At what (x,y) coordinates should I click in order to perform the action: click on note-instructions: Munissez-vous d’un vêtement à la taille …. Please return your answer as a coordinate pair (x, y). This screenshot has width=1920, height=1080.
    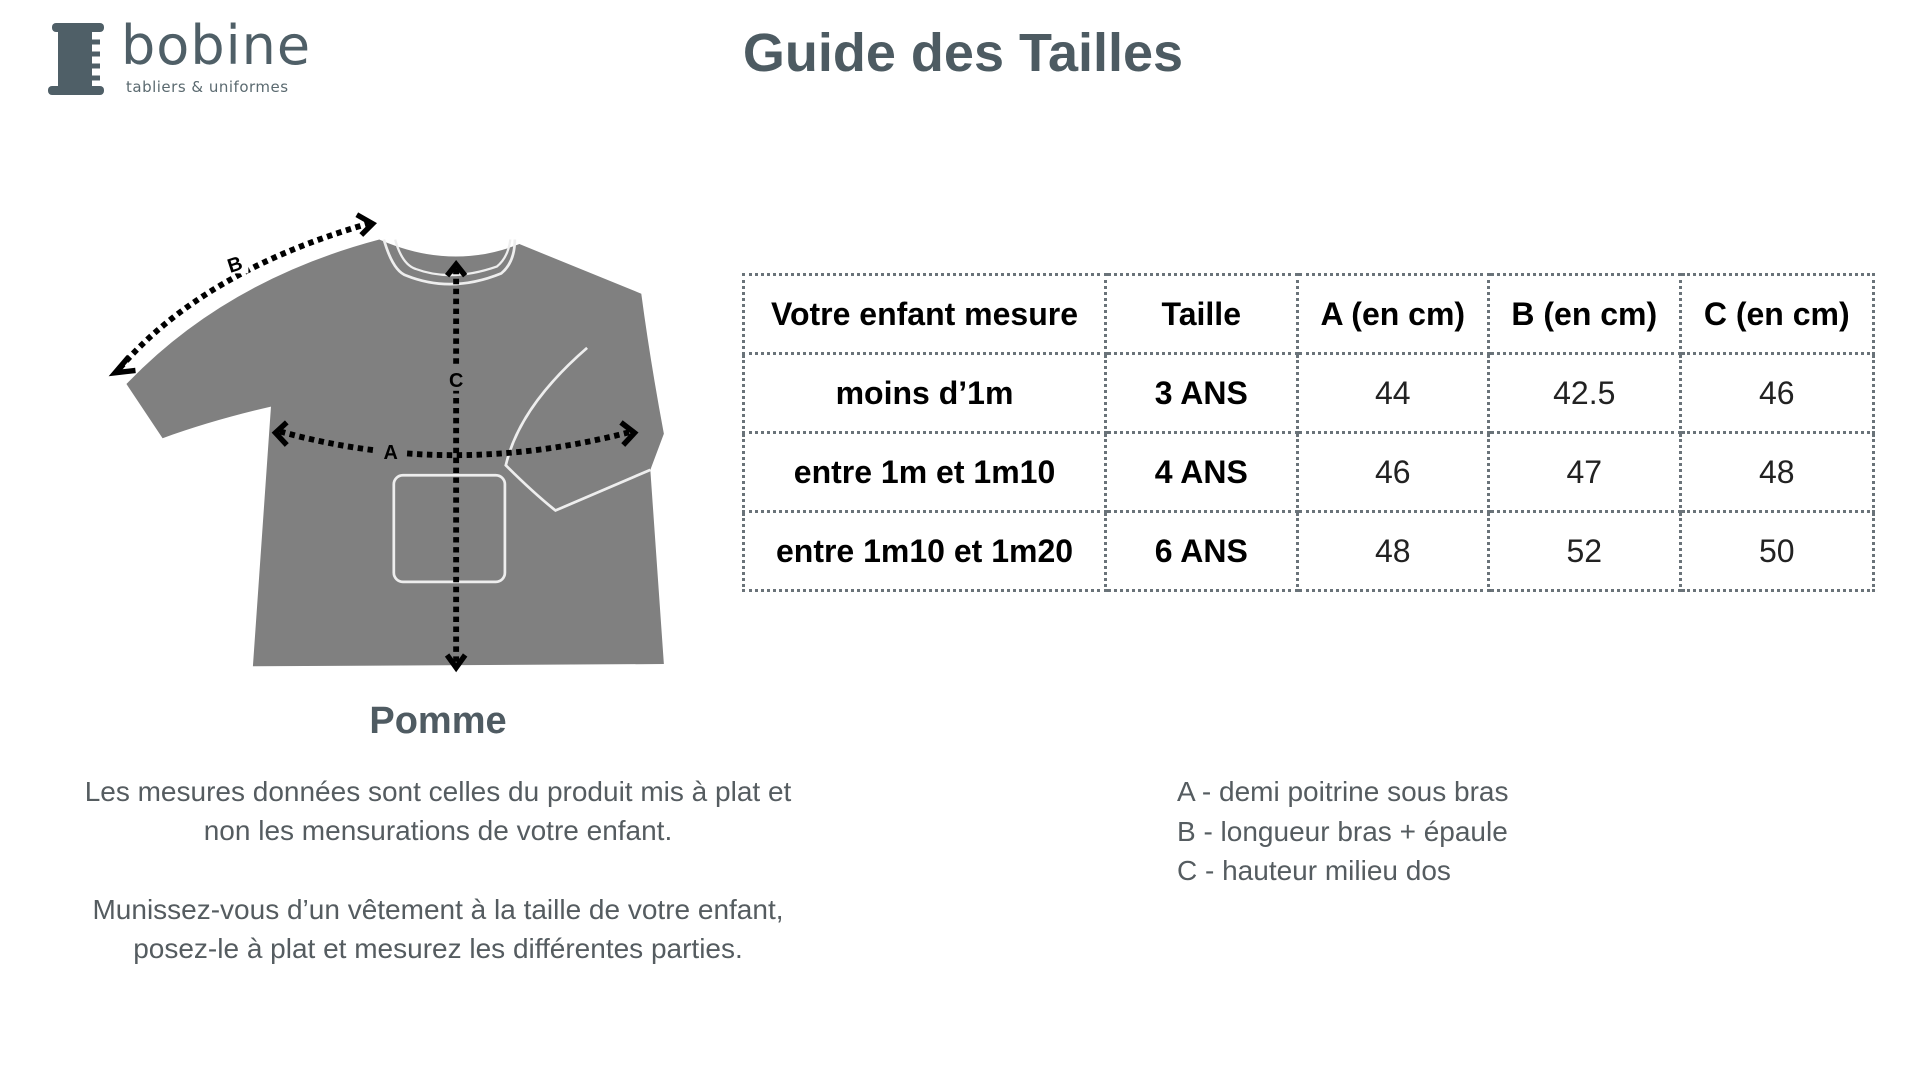
    Looking at the image, I should click on (438, 929).